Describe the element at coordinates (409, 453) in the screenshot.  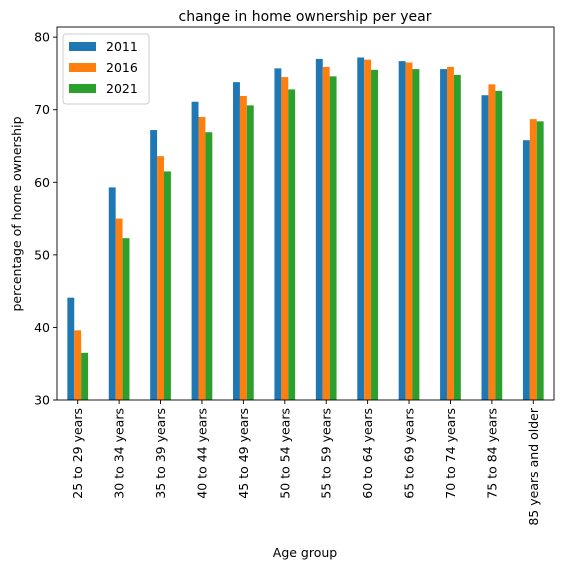
I see `x-tick-label: 65 to 69 years` at that location.